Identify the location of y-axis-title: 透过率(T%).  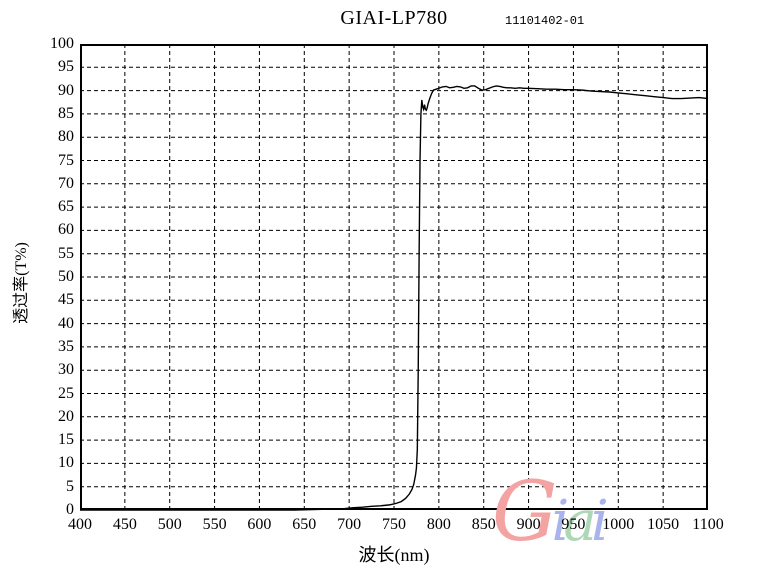
(21, 283).